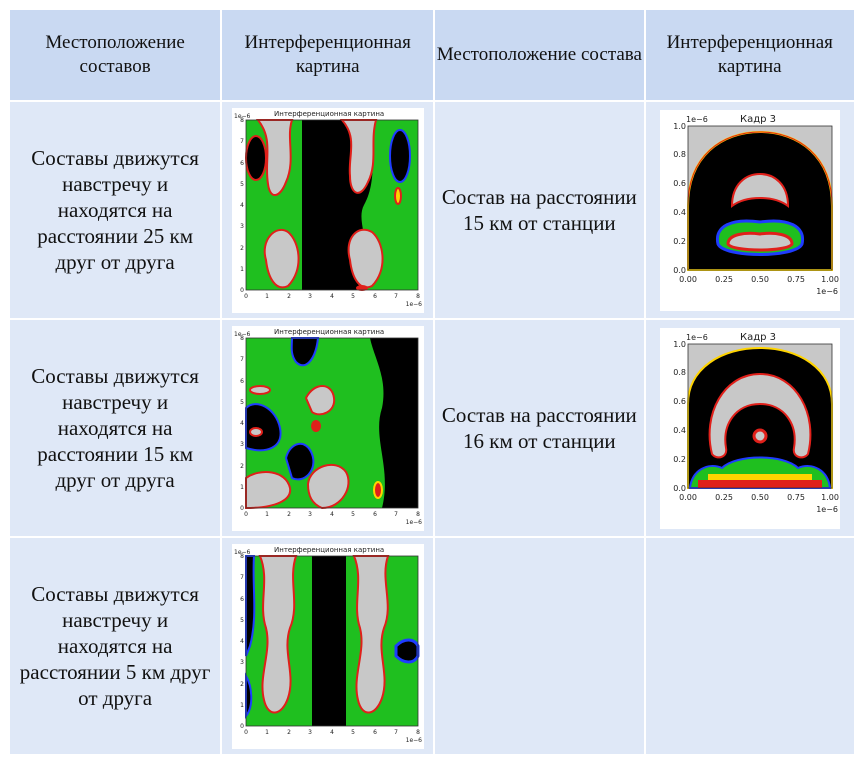  Describe the element at coordinates (758, 337) in the screenshot. I see `plot-title: Кадр 3` at that location.